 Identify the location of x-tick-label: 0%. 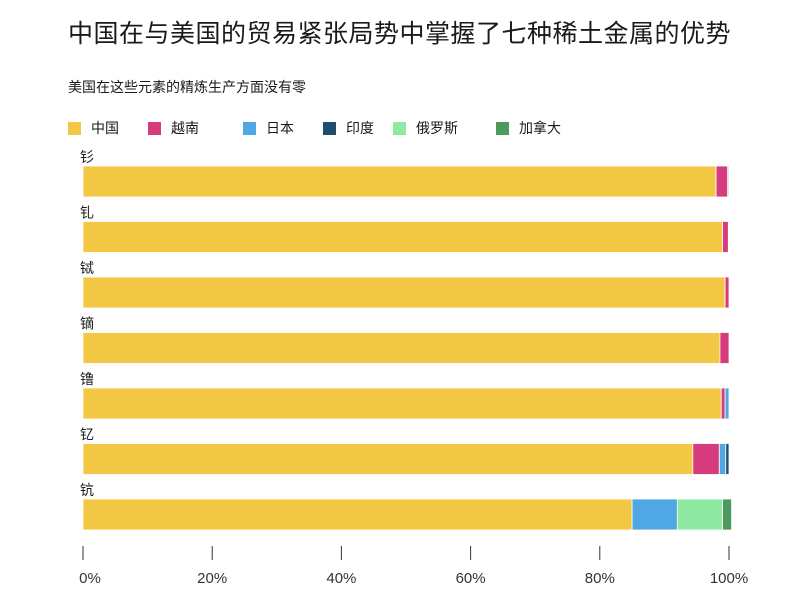
(90, 578).